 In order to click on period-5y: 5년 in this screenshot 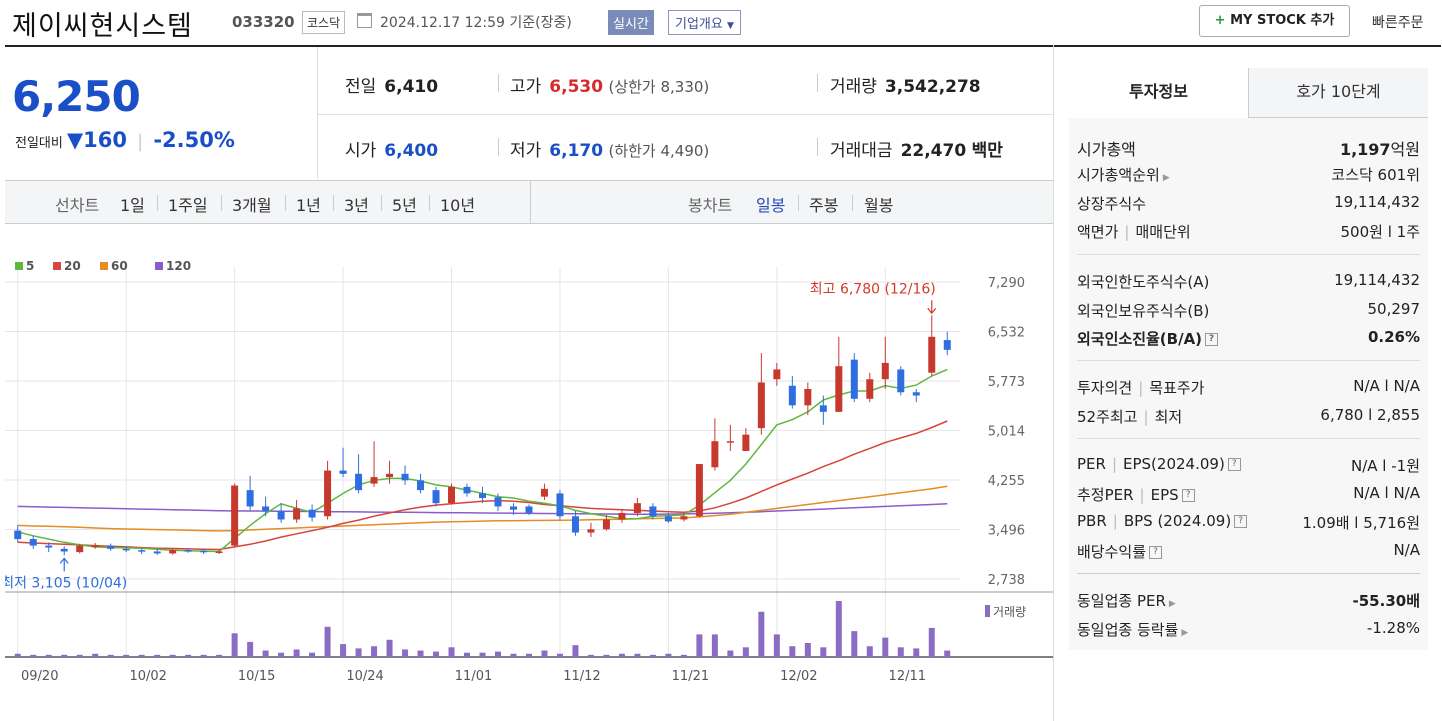, I will do `click(404, 205)`.